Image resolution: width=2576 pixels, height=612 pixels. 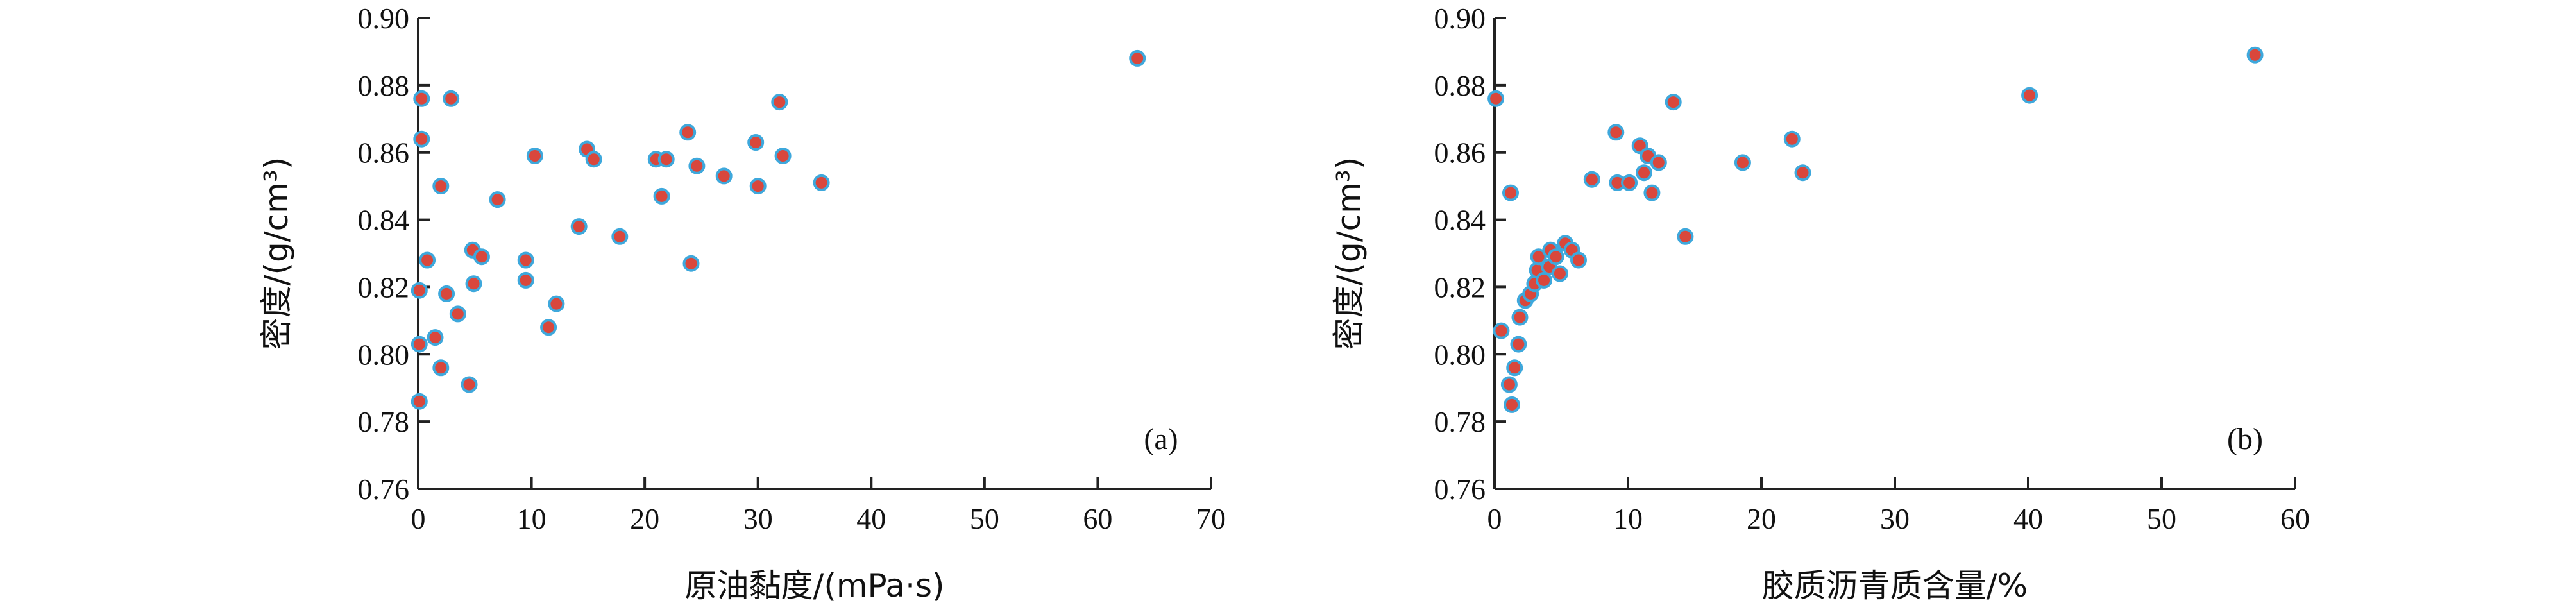 I want to click on panel-label: (a), so click(x=1161, y=439).